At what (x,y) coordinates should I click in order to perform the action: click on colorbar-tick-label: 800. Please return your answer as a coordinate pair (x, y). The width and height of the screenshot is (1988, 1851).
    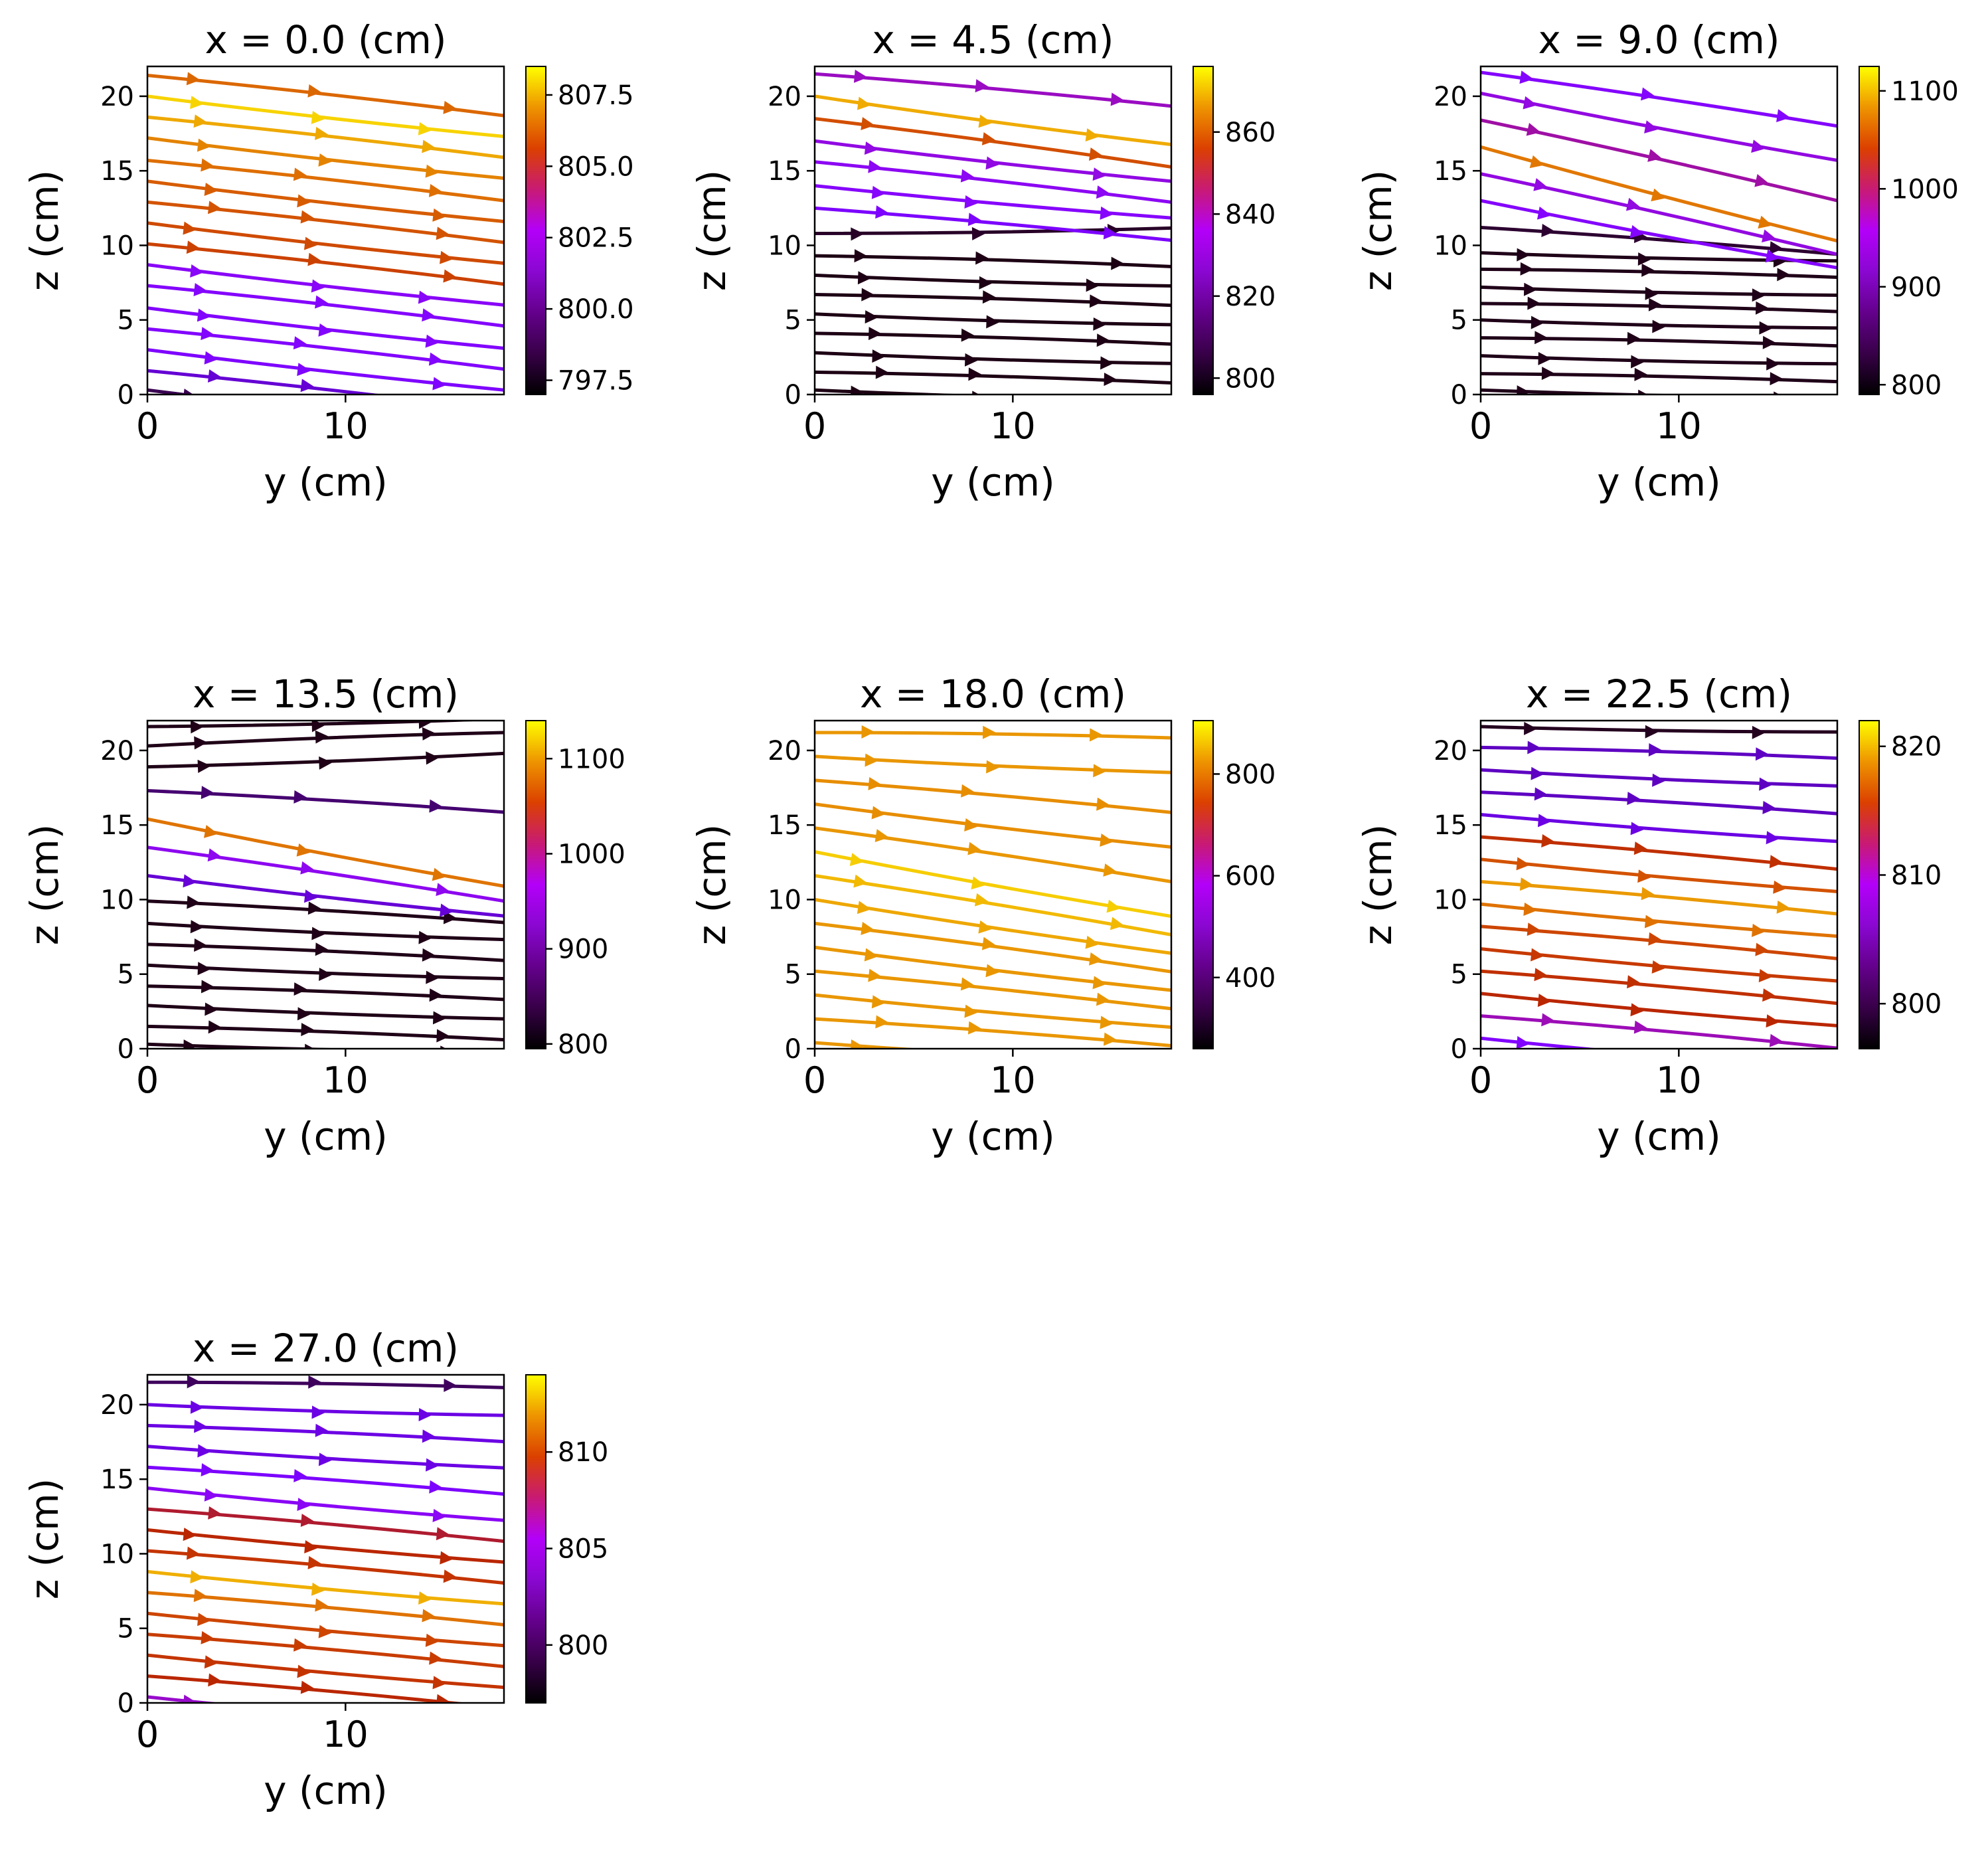
    Looking at the image, I should click on (1917, 385).